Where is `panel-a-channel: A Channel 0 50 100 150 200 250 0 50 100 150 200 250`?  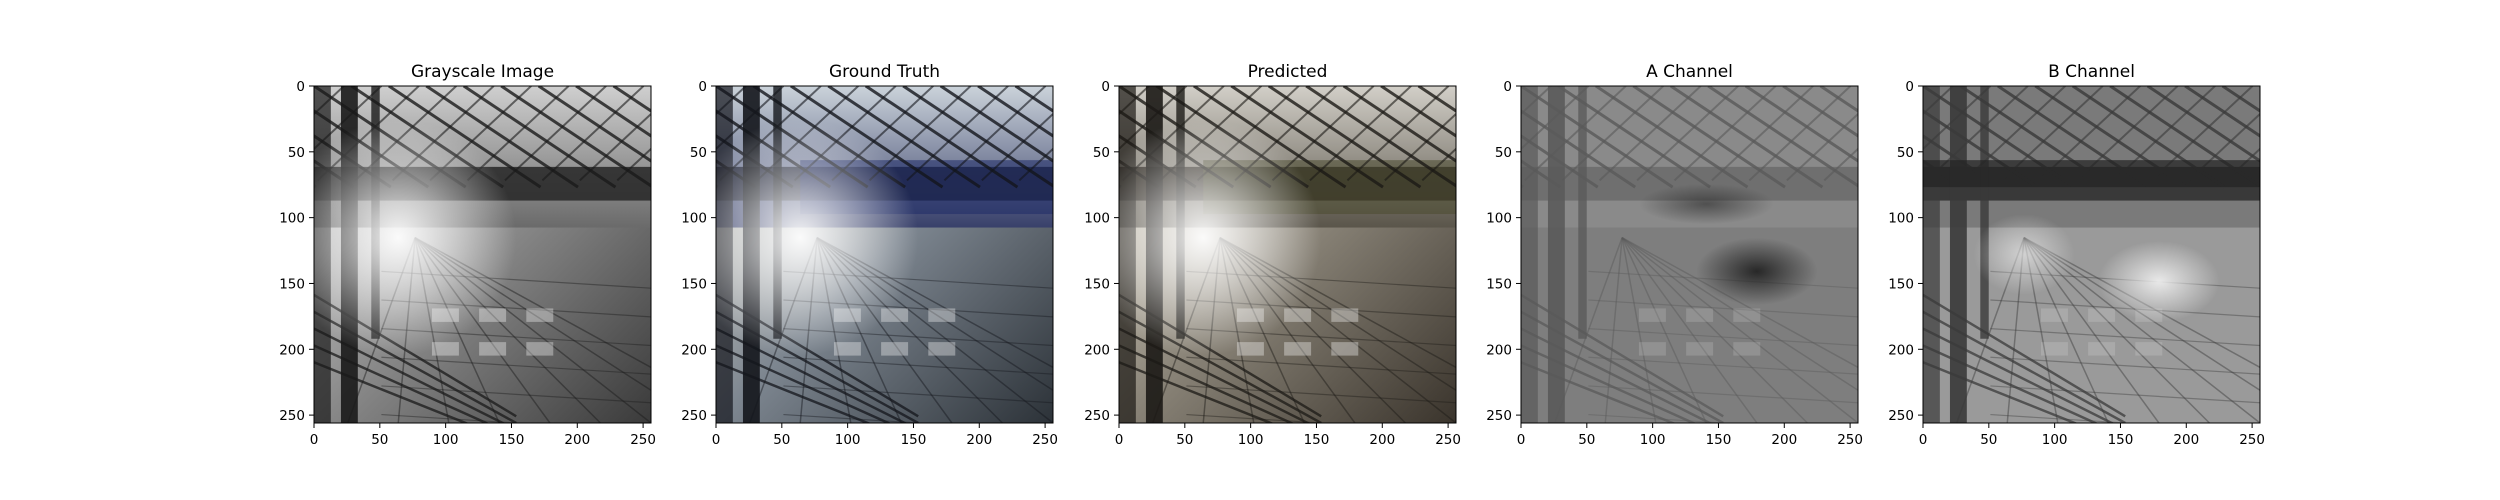
panel-a-channel: A Channel 0 50 100 150 200 250 0 50 100 150 200 250 is located at coordinates (1674, 255).